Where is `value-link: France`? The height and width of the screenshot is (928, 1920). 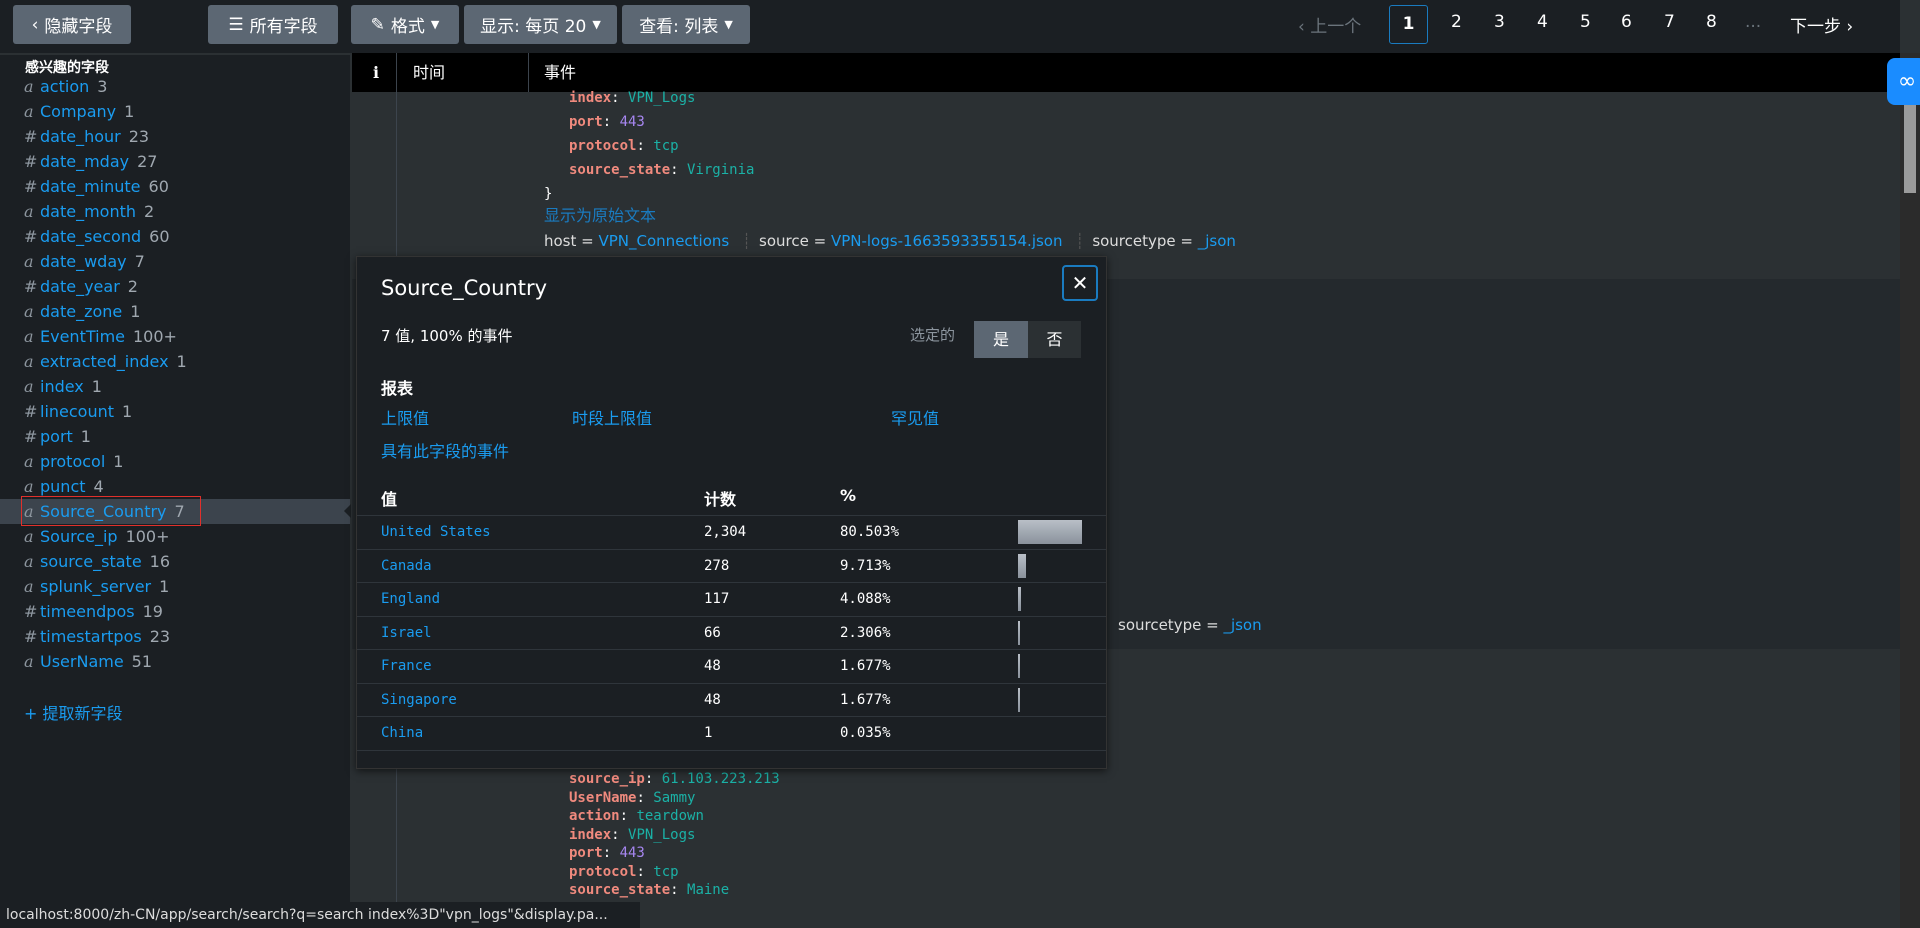
value-link: France is located at coordinates (406, 666).